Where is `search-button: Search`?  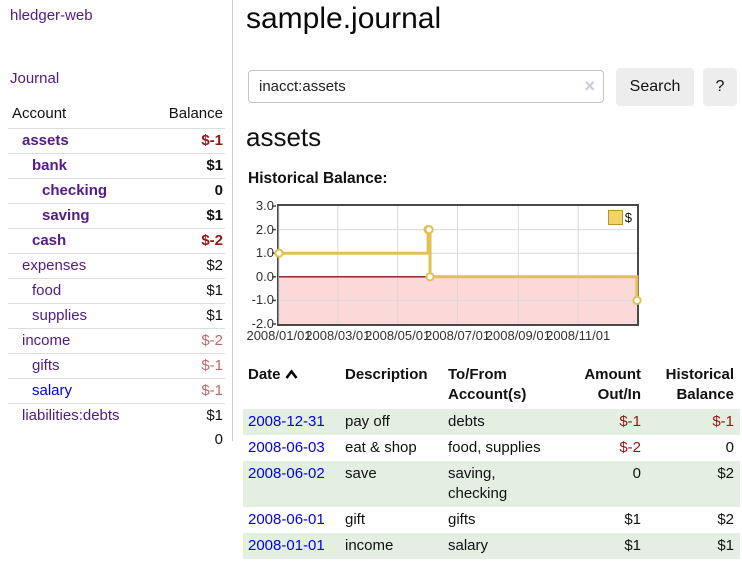 search-button: Search is located at coordinates (655, 87).